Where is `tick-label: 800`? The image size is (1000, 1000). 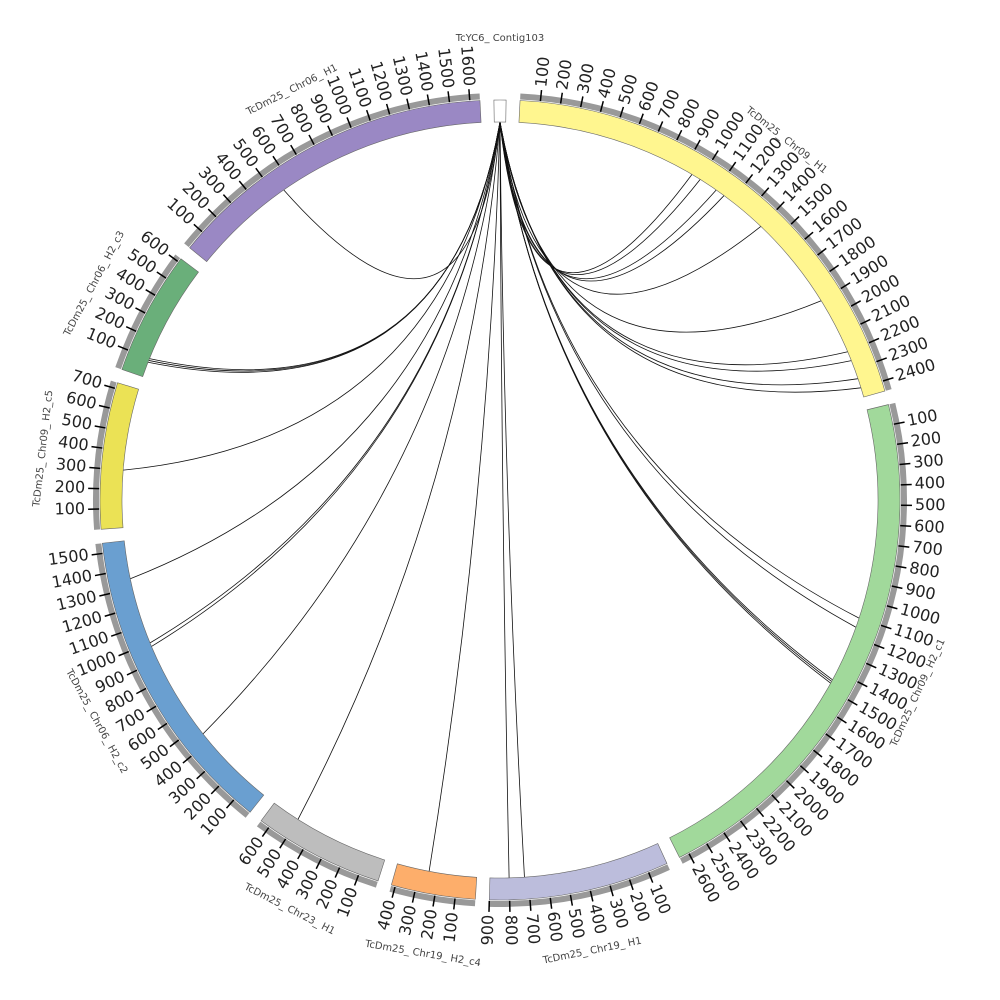
tick-label: 800 is located at coordinates (511, 930).